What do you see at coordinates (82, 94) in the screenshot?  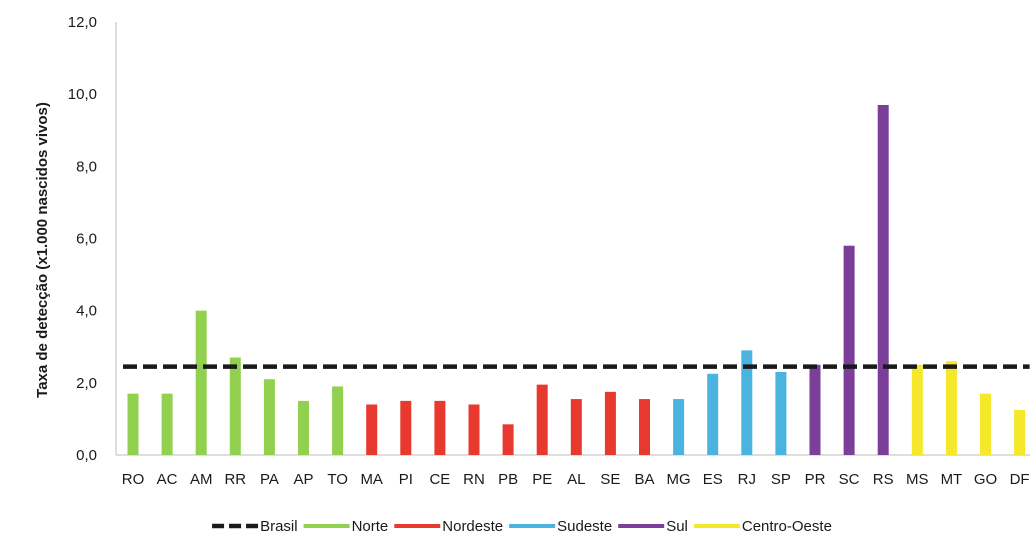 I see `y-tick-label: 10,0` at bounding box center [82, 94].